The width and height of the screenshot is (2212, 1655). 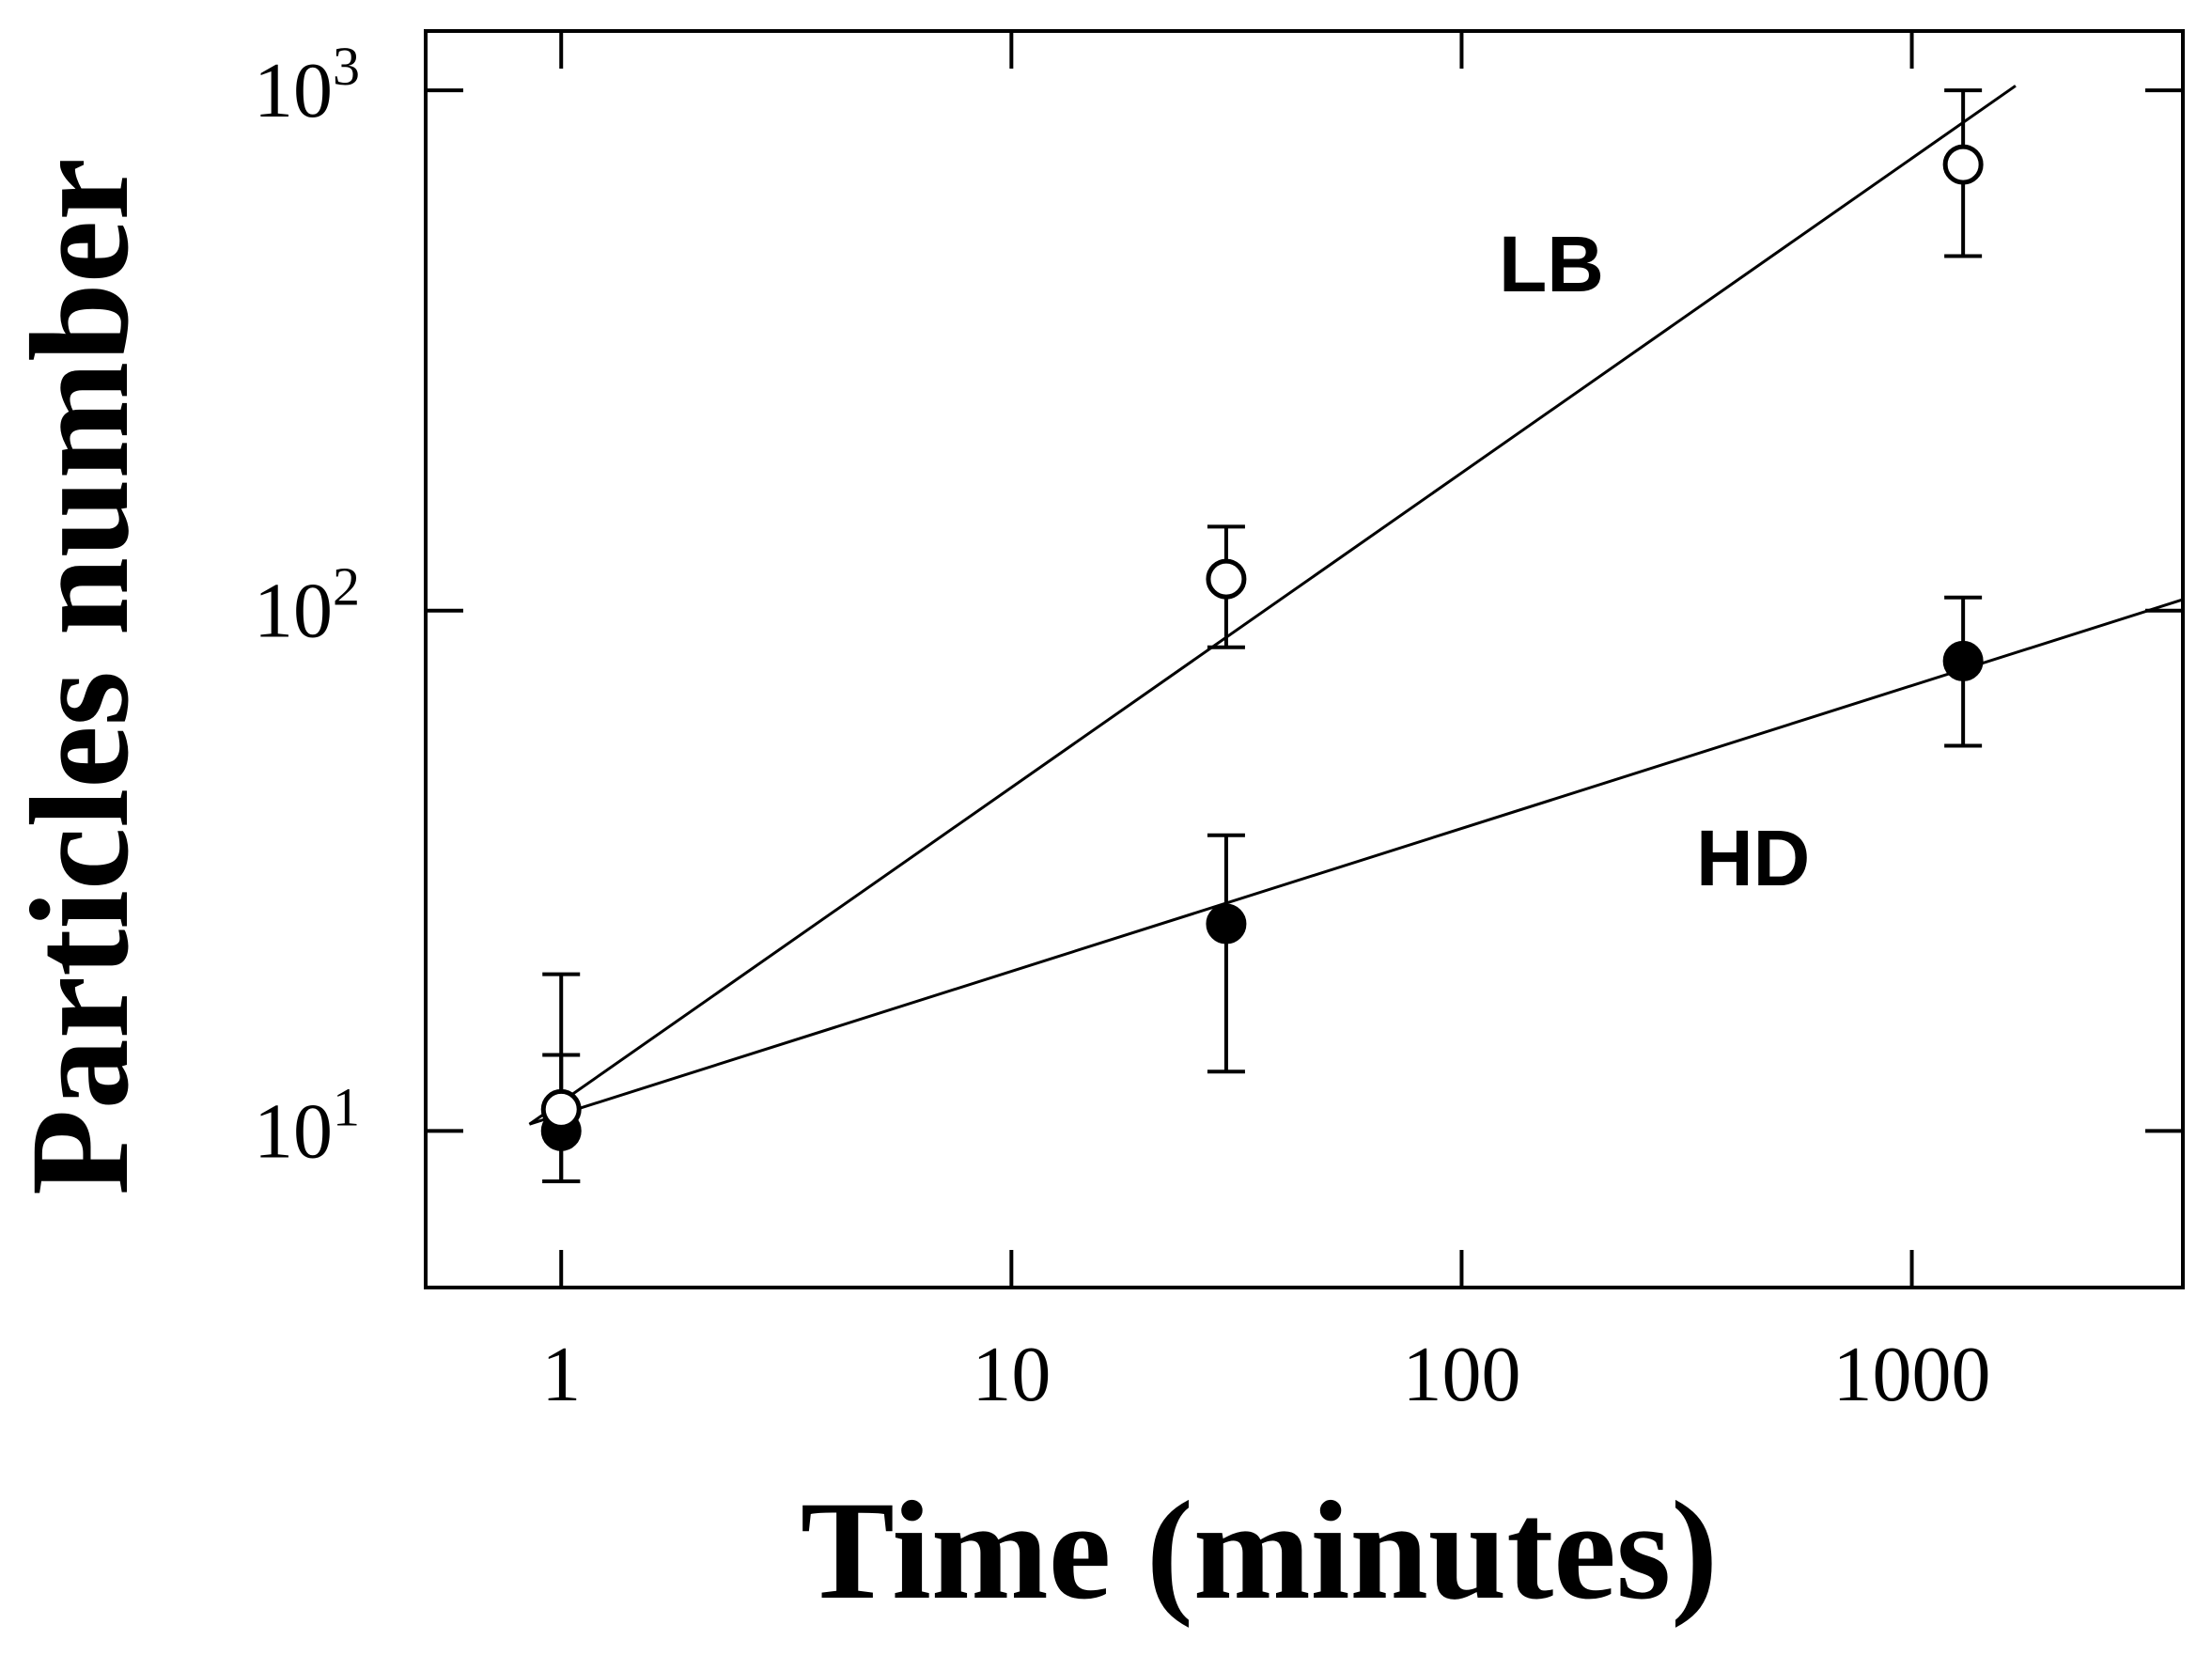 What do you see at coordinates (1551, 264) in the screenshot?
I see `series-label-lb: LB` at bounding box center [1551, 264].